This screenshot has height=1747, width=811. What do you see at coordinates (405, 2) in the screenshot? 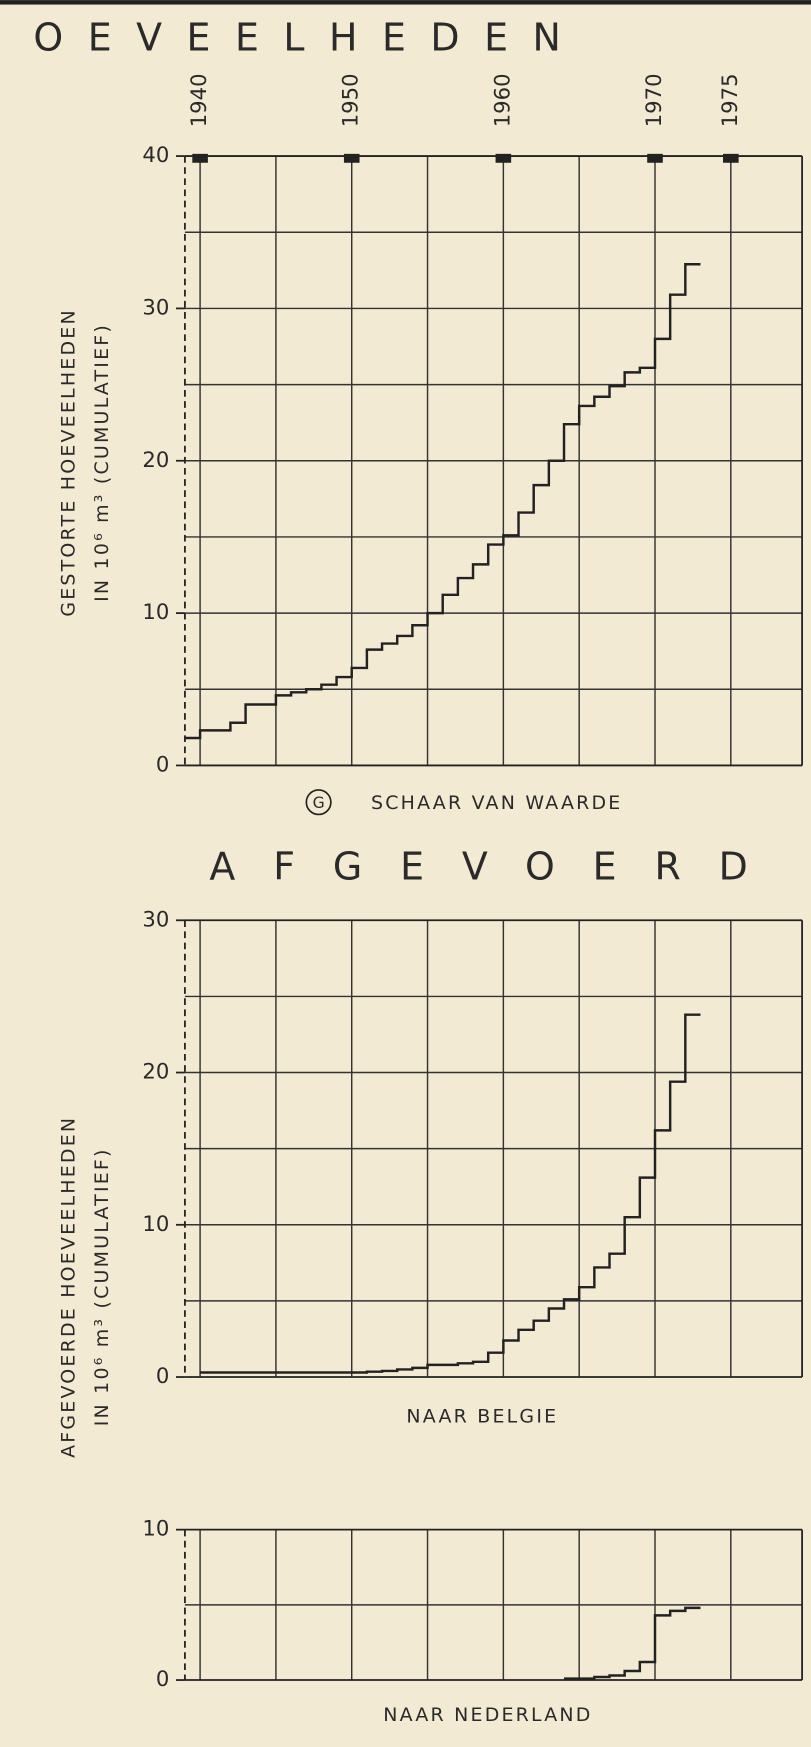
I see `top-border` at bounding box center [405, 2].